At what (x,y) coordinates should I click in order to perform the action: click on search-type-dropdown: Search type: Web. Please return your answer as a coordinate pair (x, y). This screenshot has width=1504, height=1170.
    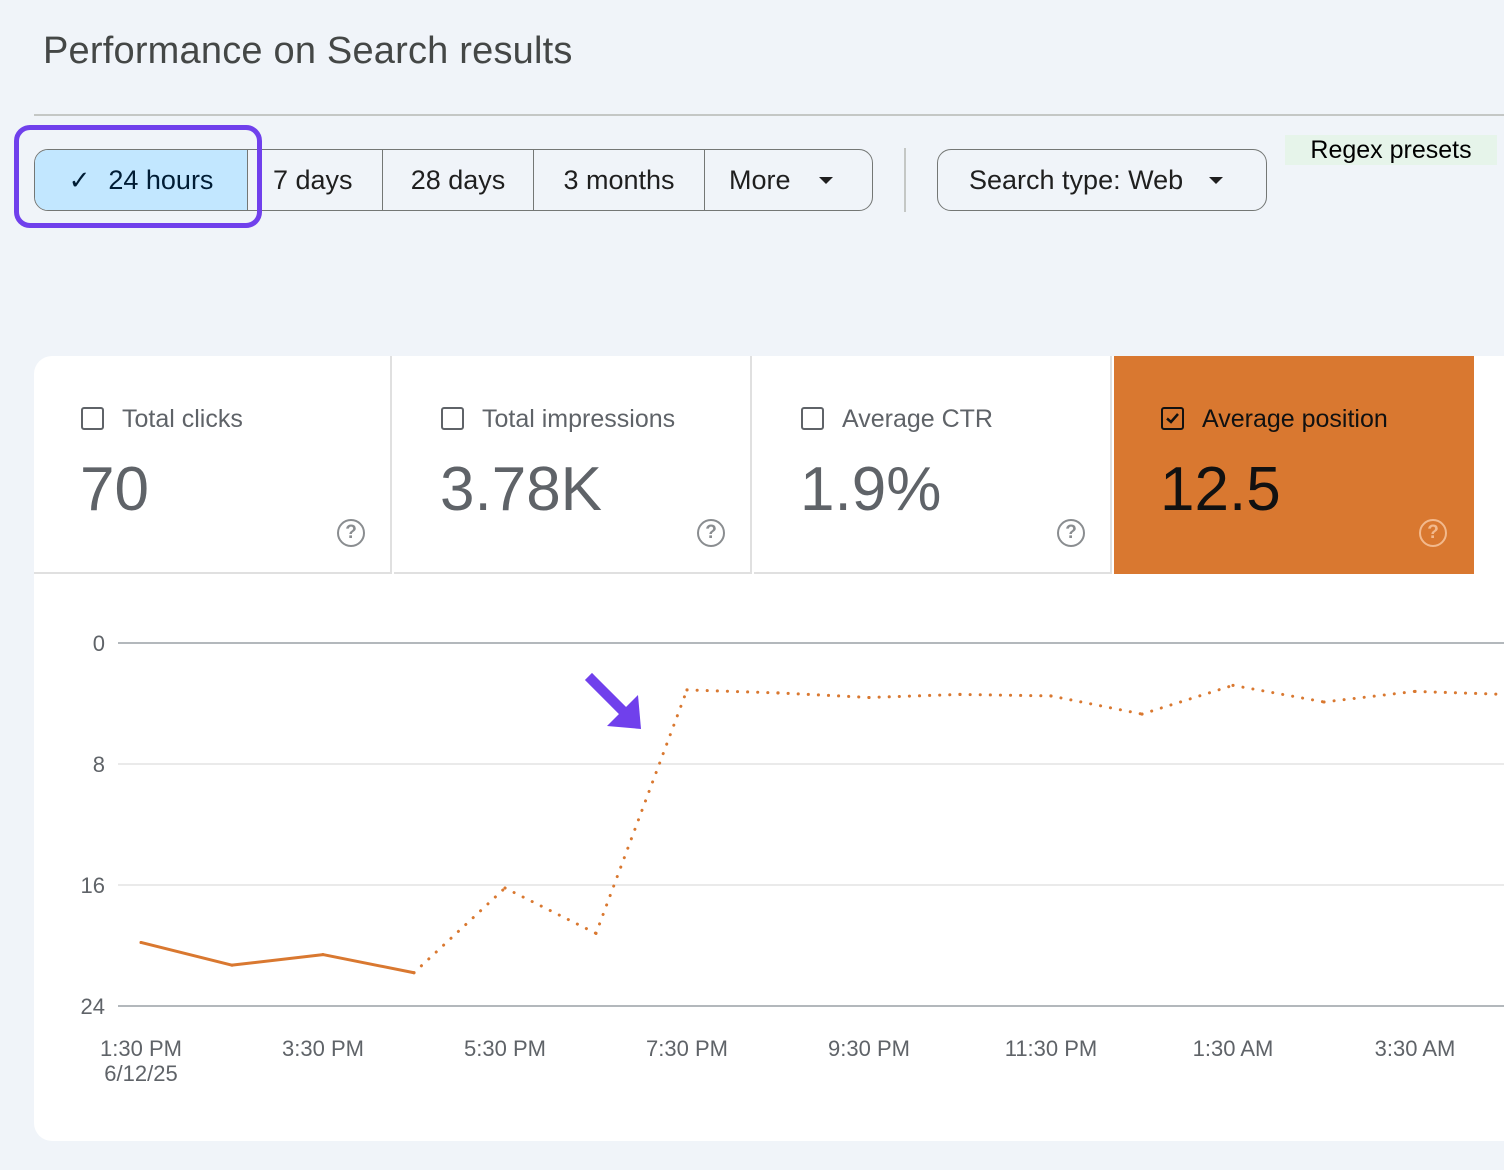
    Looking at the image, I should click on (1102, 180).